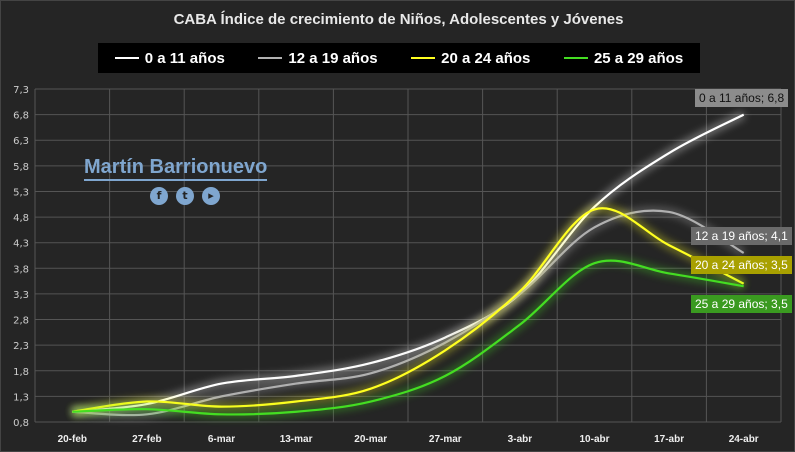 The height and width of the screenshot is (452, 795). I want to click on x-tick-label: 24-abr, so click(744, 439).